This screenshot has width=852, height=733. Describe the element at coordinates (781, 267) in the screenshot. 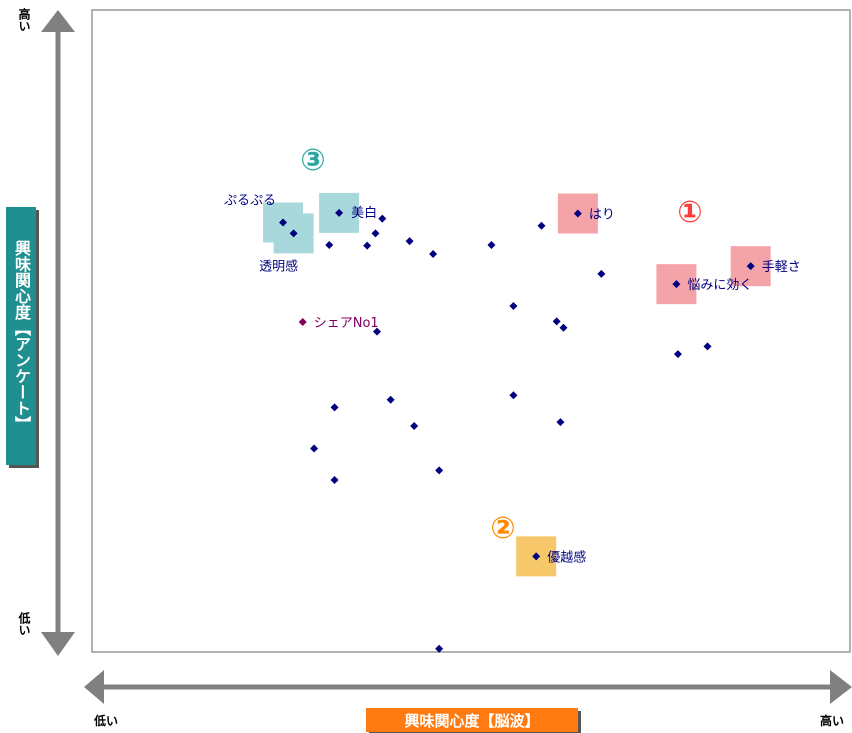

I see `point-label: 手軽さ` at that location.